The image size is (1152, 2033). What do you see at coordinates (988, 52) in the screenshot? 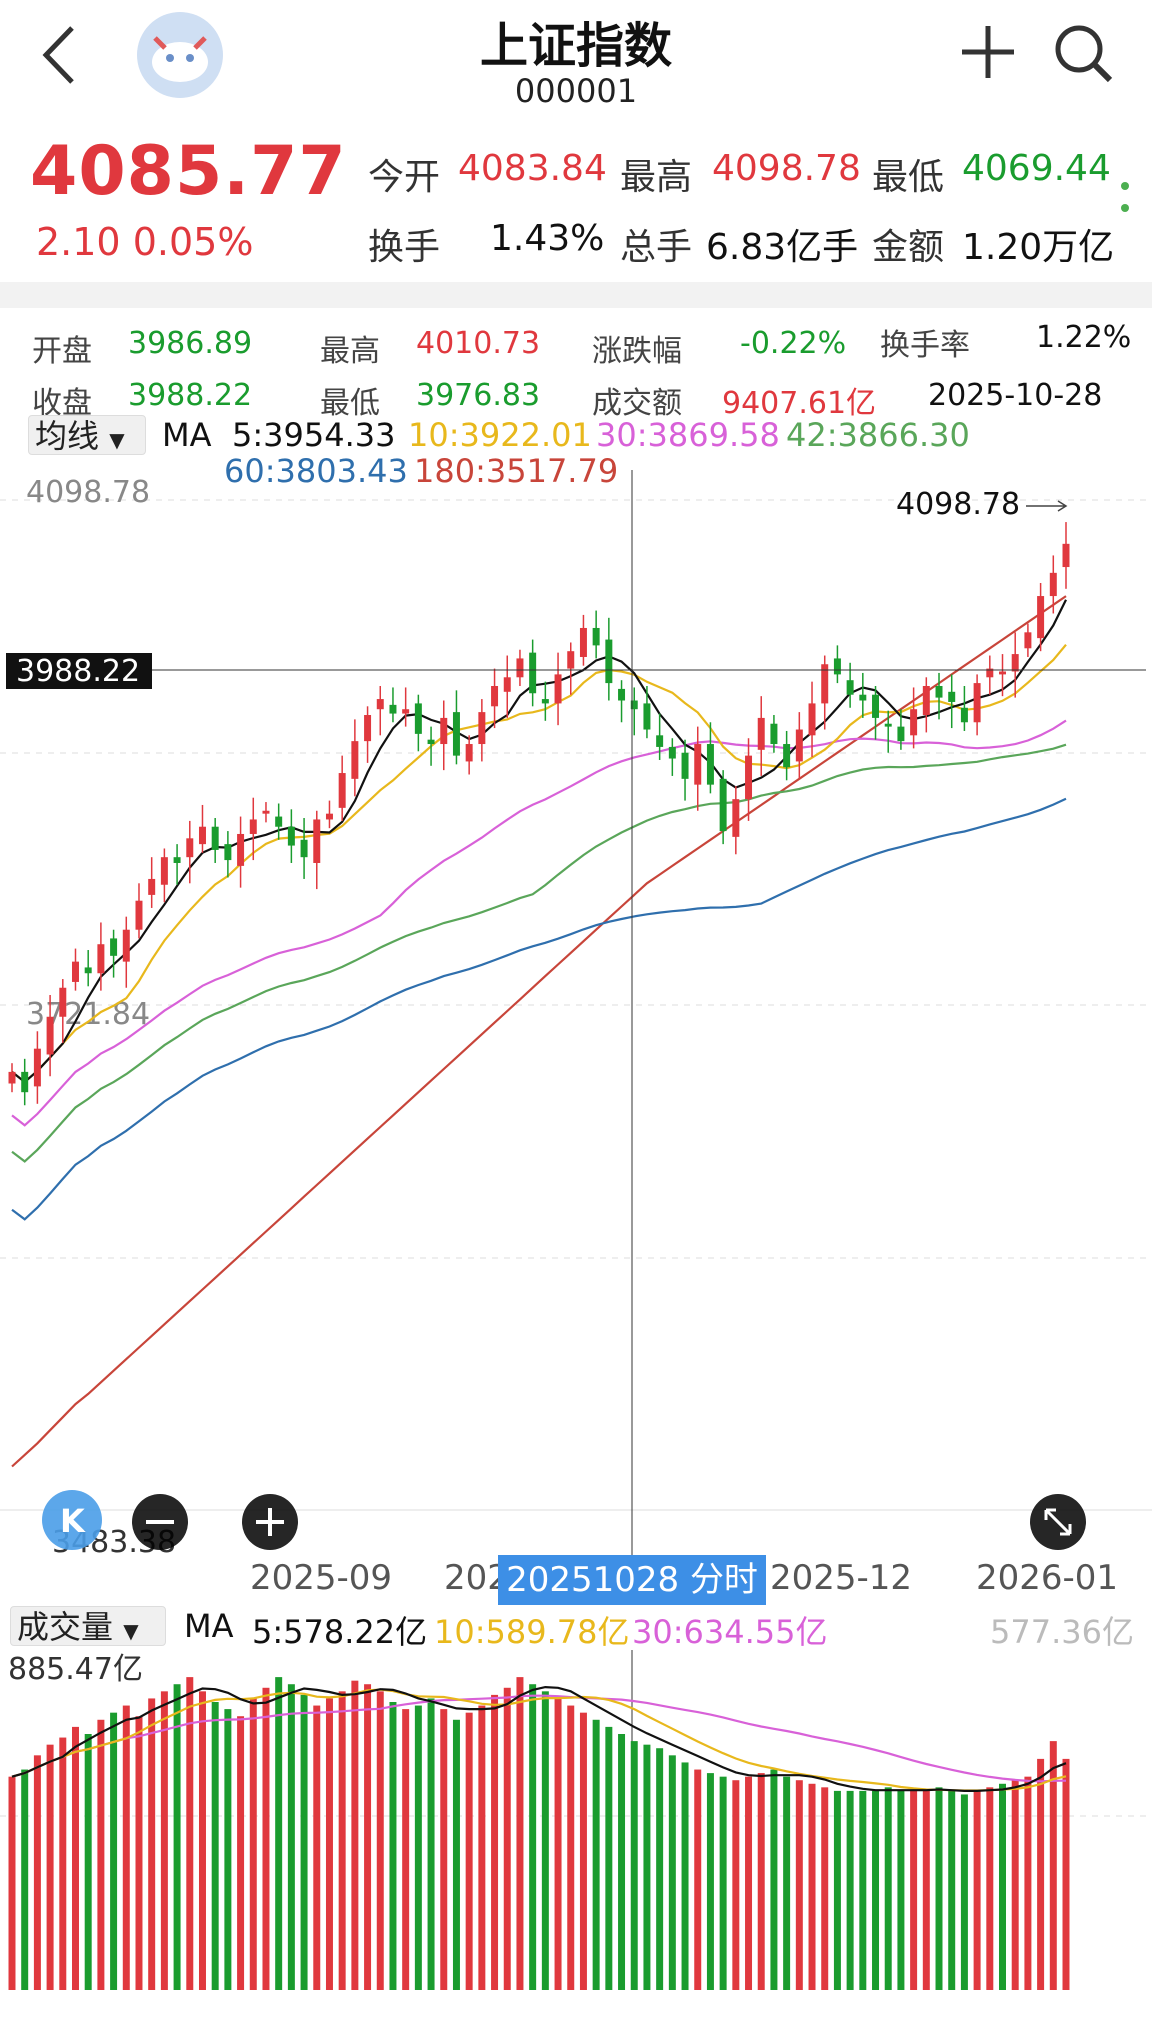
I see `add-icon` at bounding box center [988, 52].